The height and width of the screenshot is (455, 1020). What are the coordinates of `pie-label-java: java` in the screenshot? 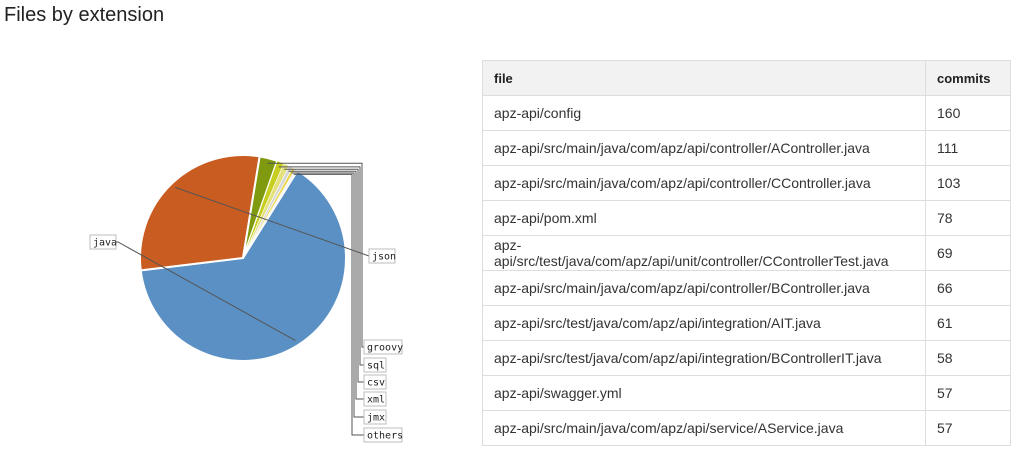 It's located at (105, 243).